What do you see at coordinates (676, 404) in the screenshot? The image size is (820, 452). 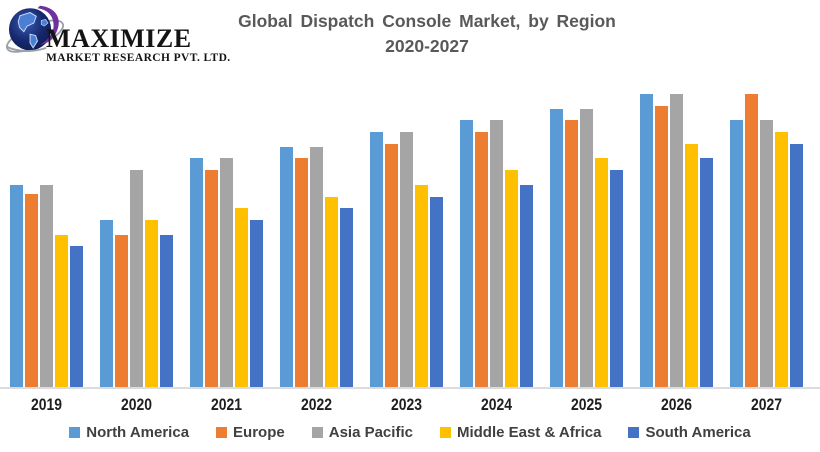 I see `x-axis-label-2026: 2026` at bounding box center [676, 404].